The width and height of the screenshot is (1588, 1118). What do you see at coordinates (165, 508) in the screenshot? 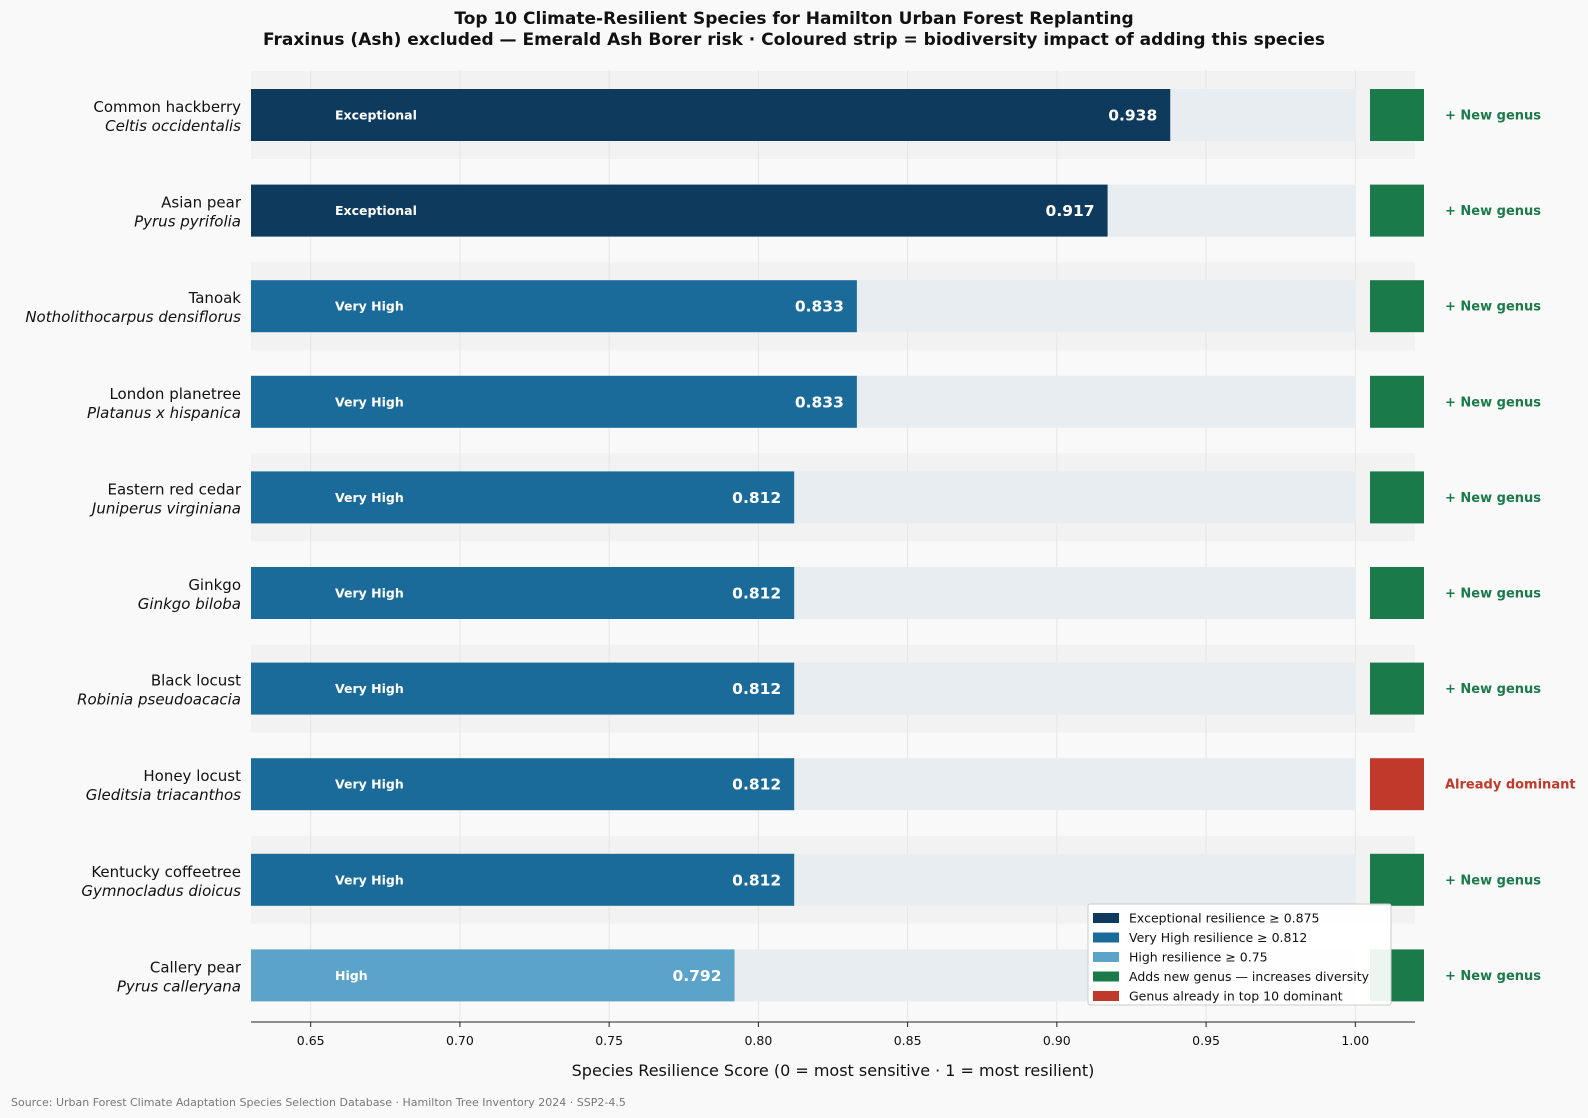
I see `species-latin-name: Juniperus virginiana` at bounding box center [165, 508].